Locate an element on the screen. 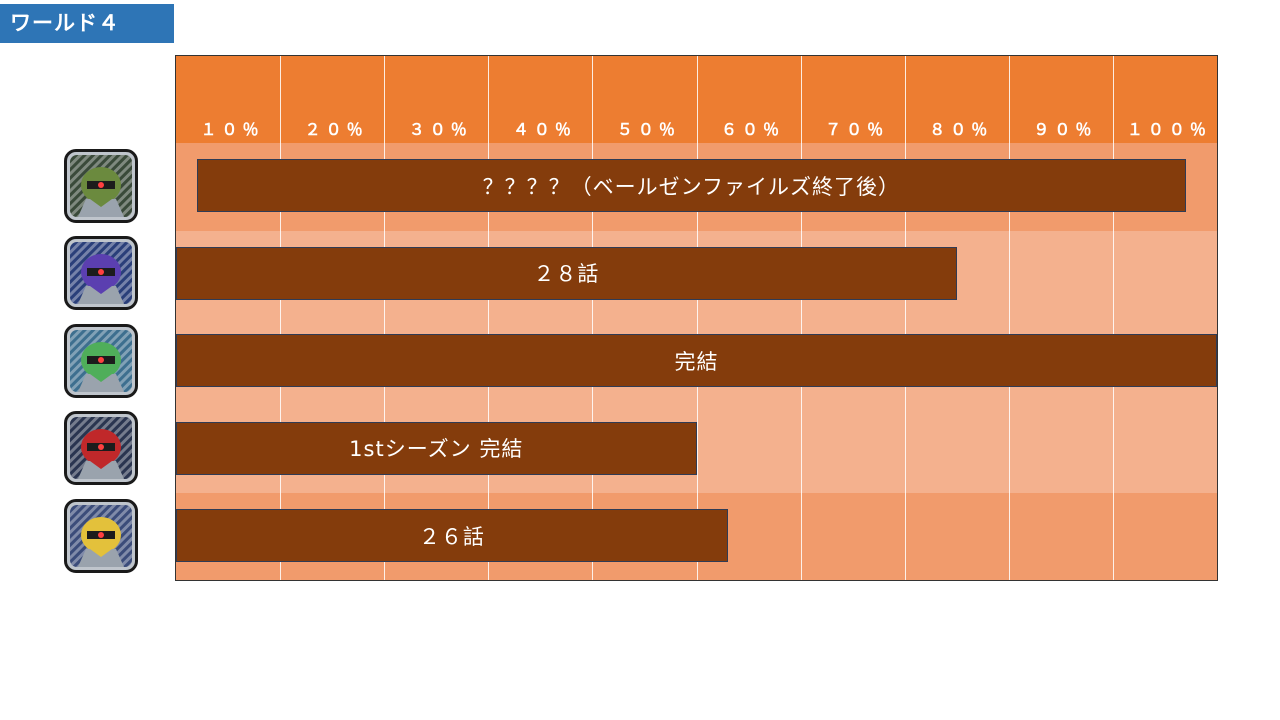 The width and height of the screenshot is (1280, 720). green-helmet-robot-icon is located at coordinates (101, 185).